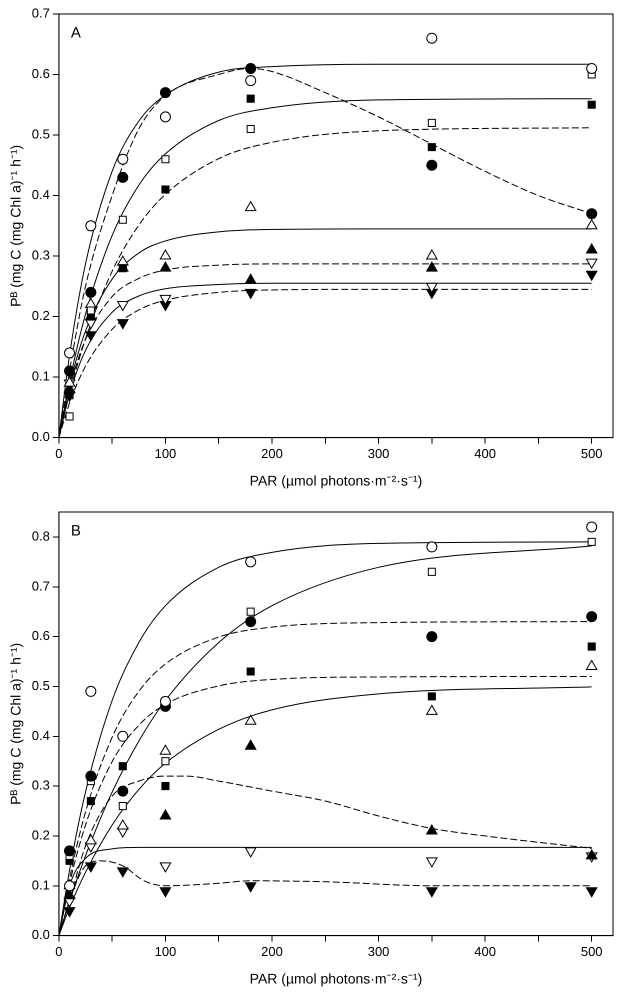 The width and height of the screenshot is (627, 996). Describe the element at coordinates (41, 536) in the screenshot. I see `y-tick-label: 0.8` at that location.